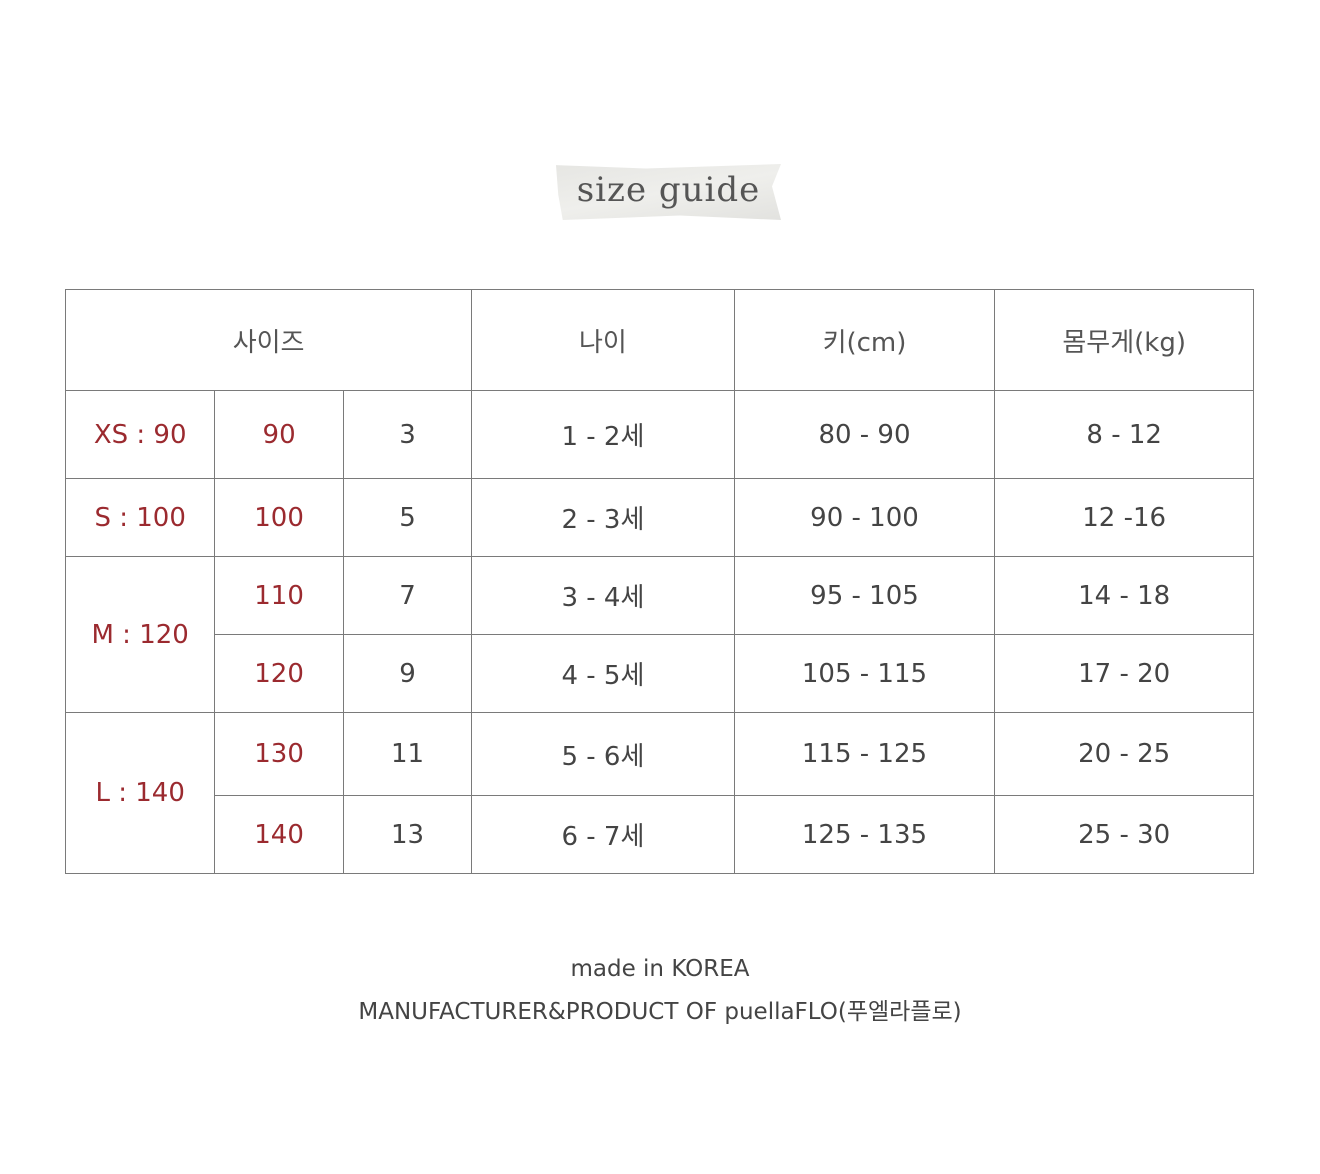 This screenshot has height=1174, width=1320. What do you see at coordinates (140, 434) in the screenshot?
I see `size-group: XS : 90` at bounding box center [140, 434].